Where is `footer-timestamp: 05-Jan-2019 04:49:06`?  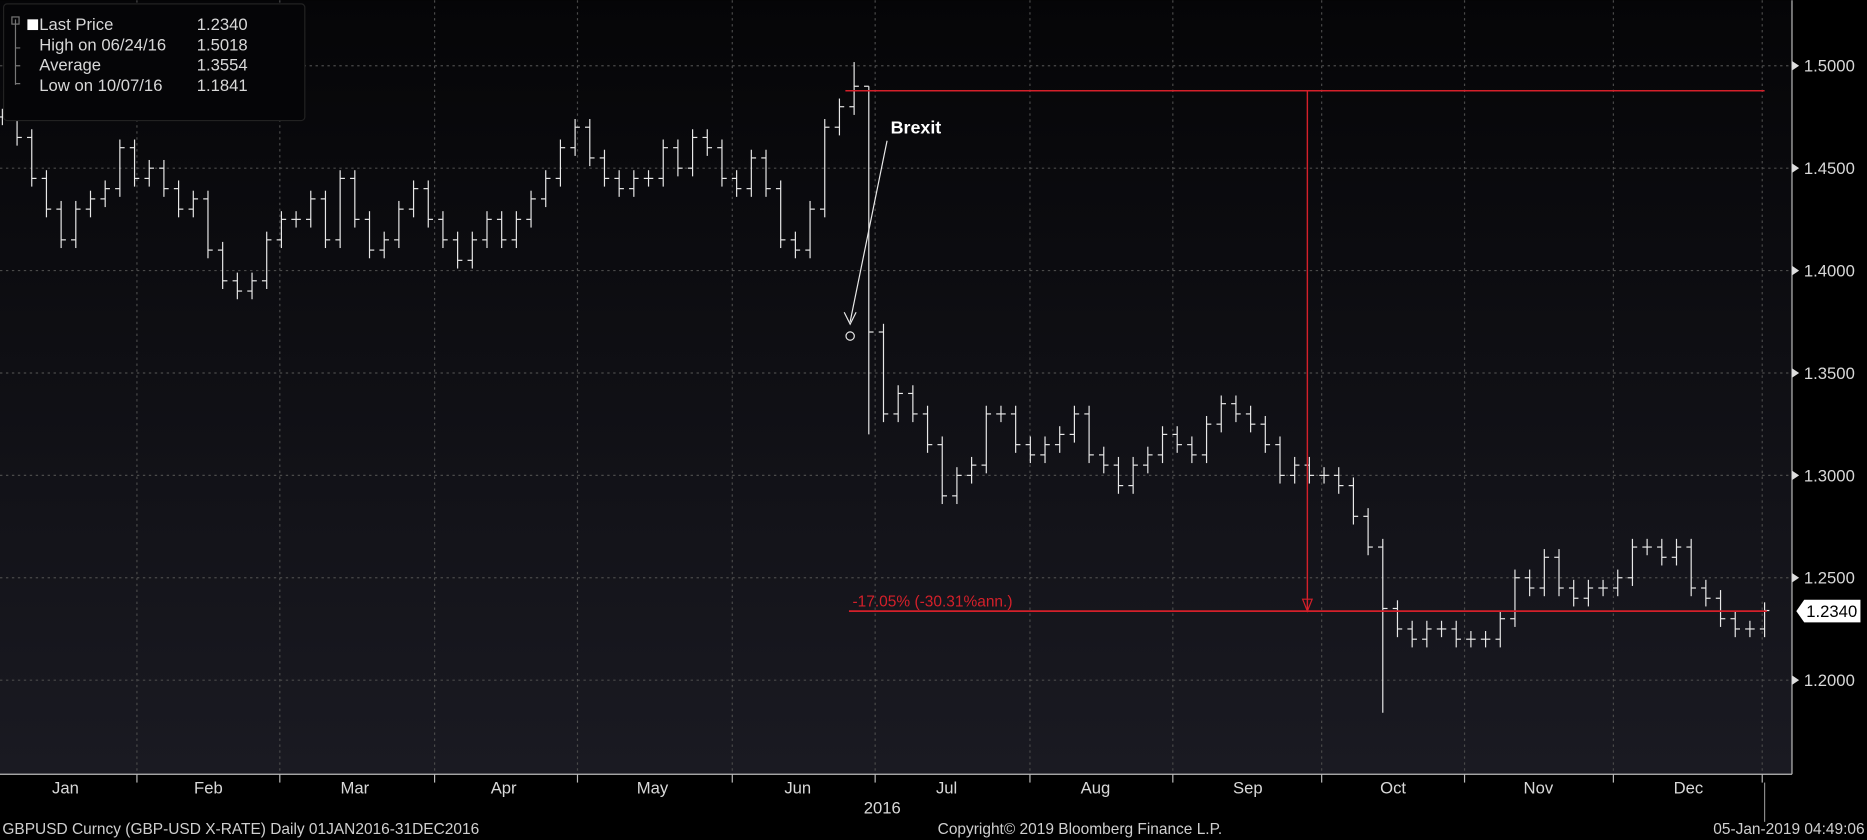 footer-timestamp: 05-Jan-2019 04:49:06 is located at coordinates (1788, 829).